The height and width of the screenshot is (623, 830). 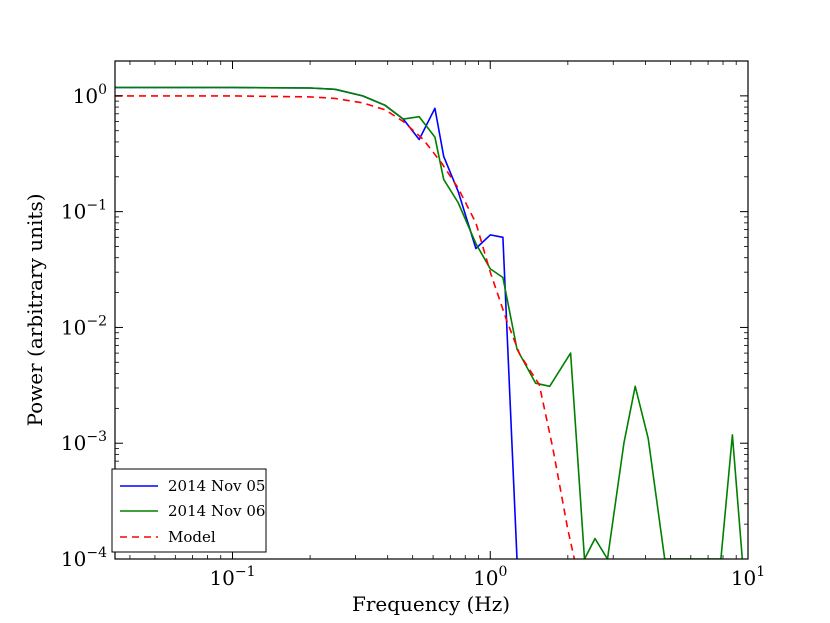 What do you see at coordinates (192, 537) in the screenshot?
I see `legend-label-model: Model` at bounding box center [192, 537].